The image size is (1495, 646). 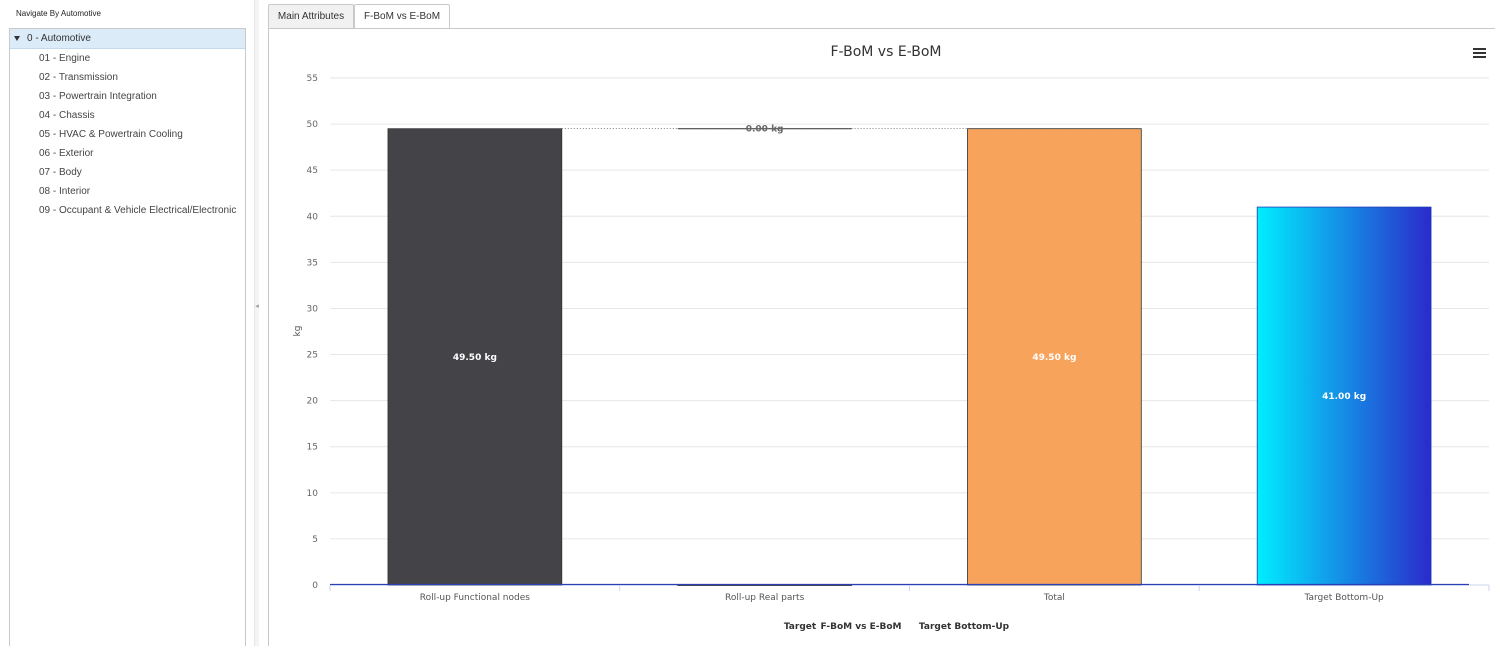 What do you see at coordinates (98, 96) in the screenshot?
I see `tree-item-powertrain-integration: 03 - Powertrain Integration` at bounding box center [98, 96].